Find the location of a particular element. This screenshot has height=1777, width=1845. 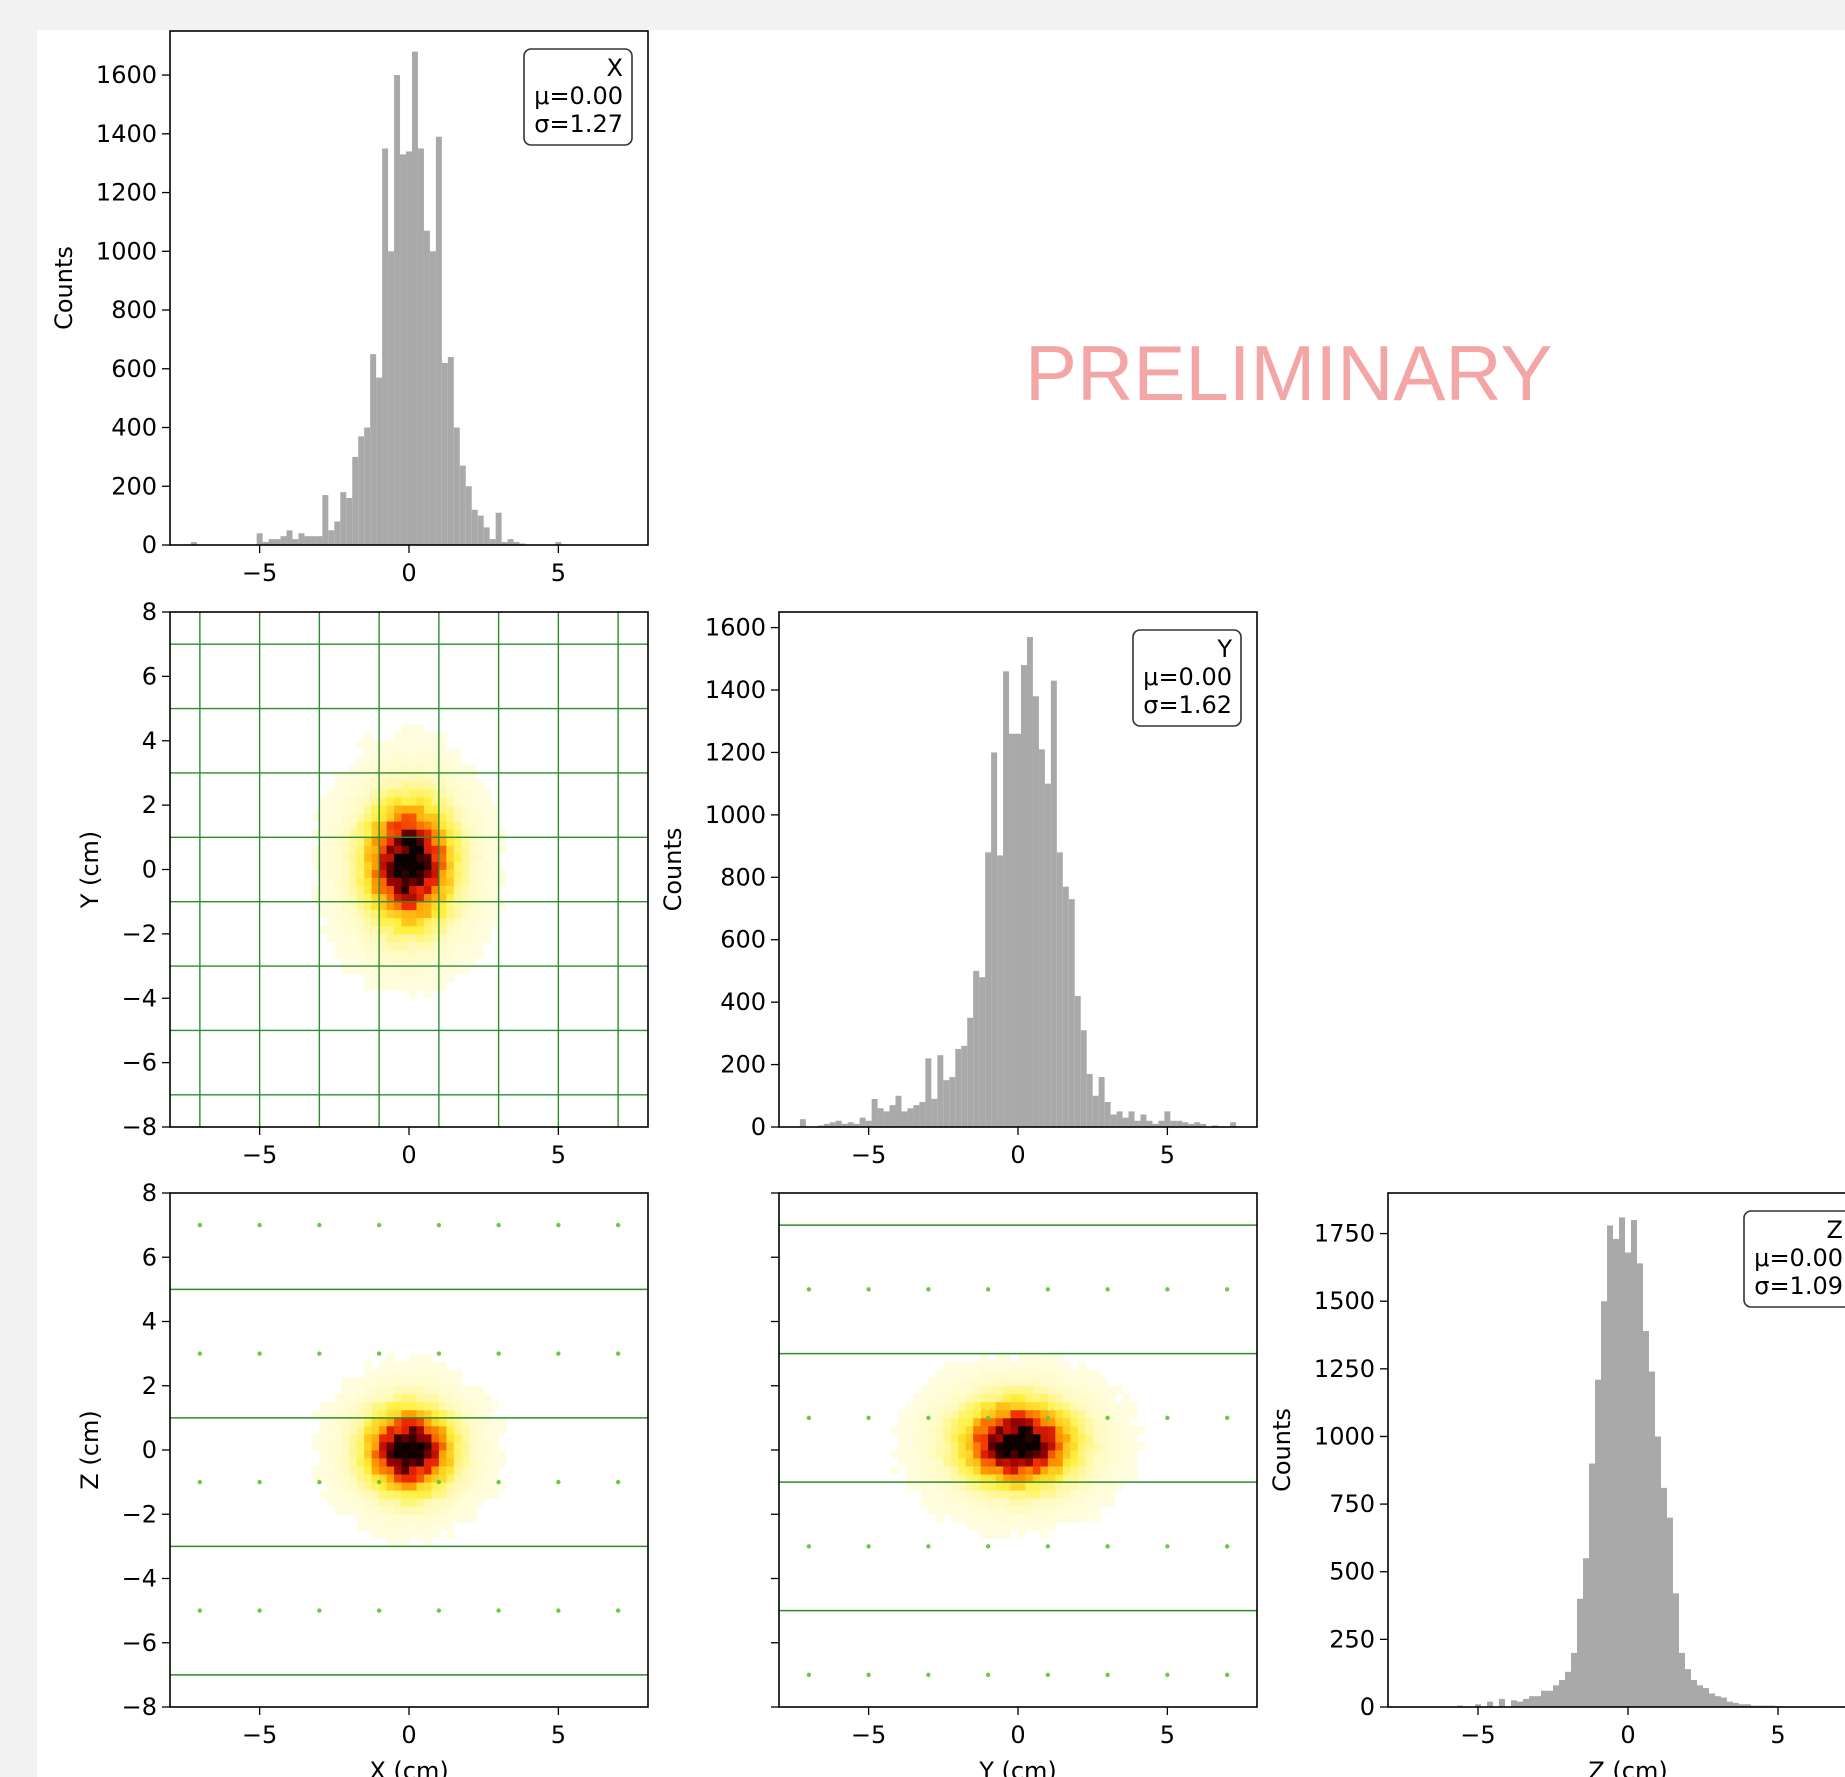

x-axis-label: Z (cm) is located at coordinates (1627, 1767).